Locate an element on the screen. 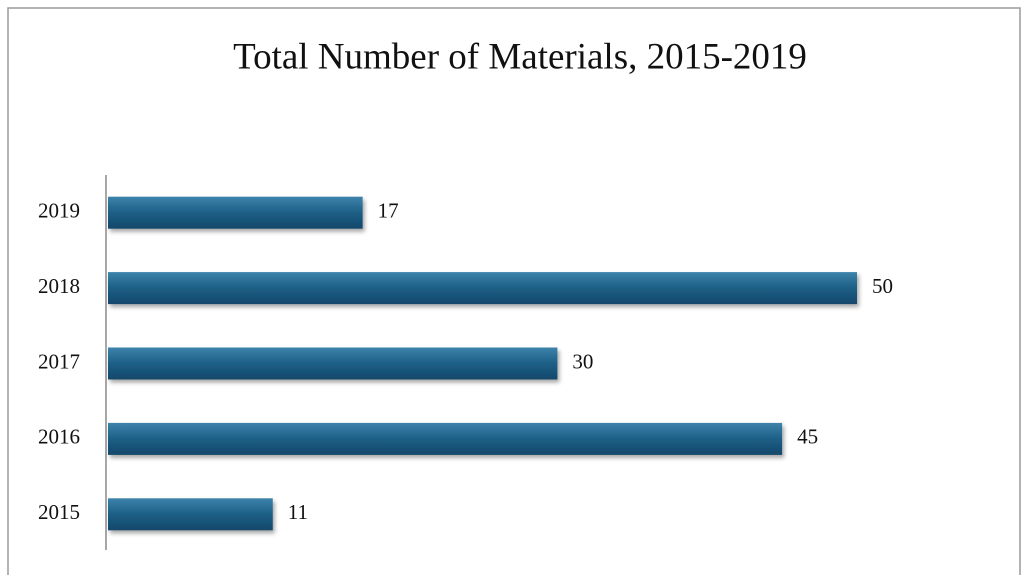  data-label: 45 is located at coordinates (807, 437).